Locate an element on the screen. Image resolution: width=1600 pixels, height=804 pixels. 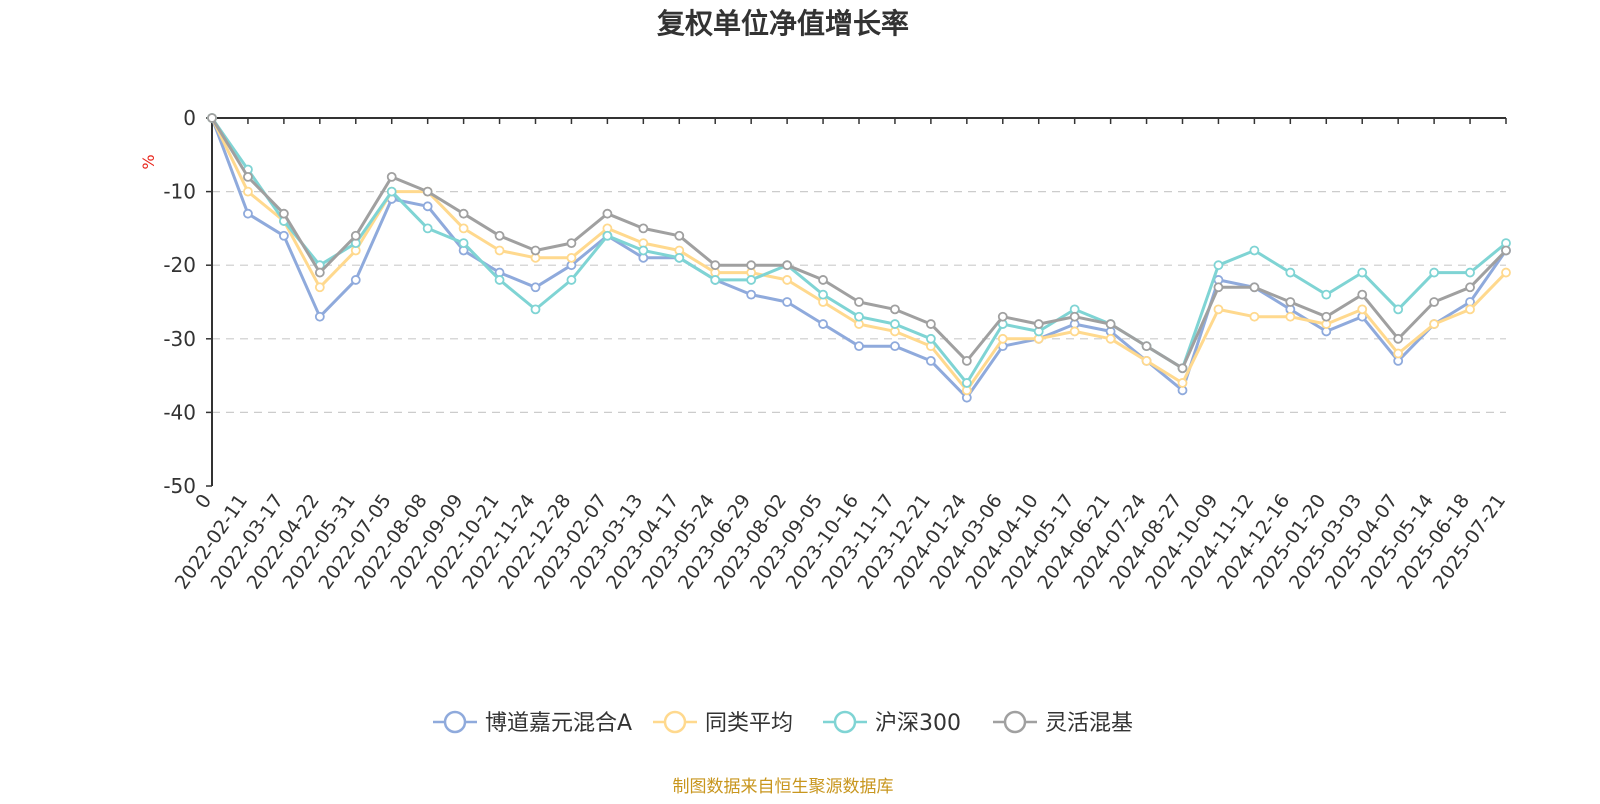
legend: 博道嘉元混合A 同类平均 沪深300 灵活混基 is located at coordinates (783, 723).